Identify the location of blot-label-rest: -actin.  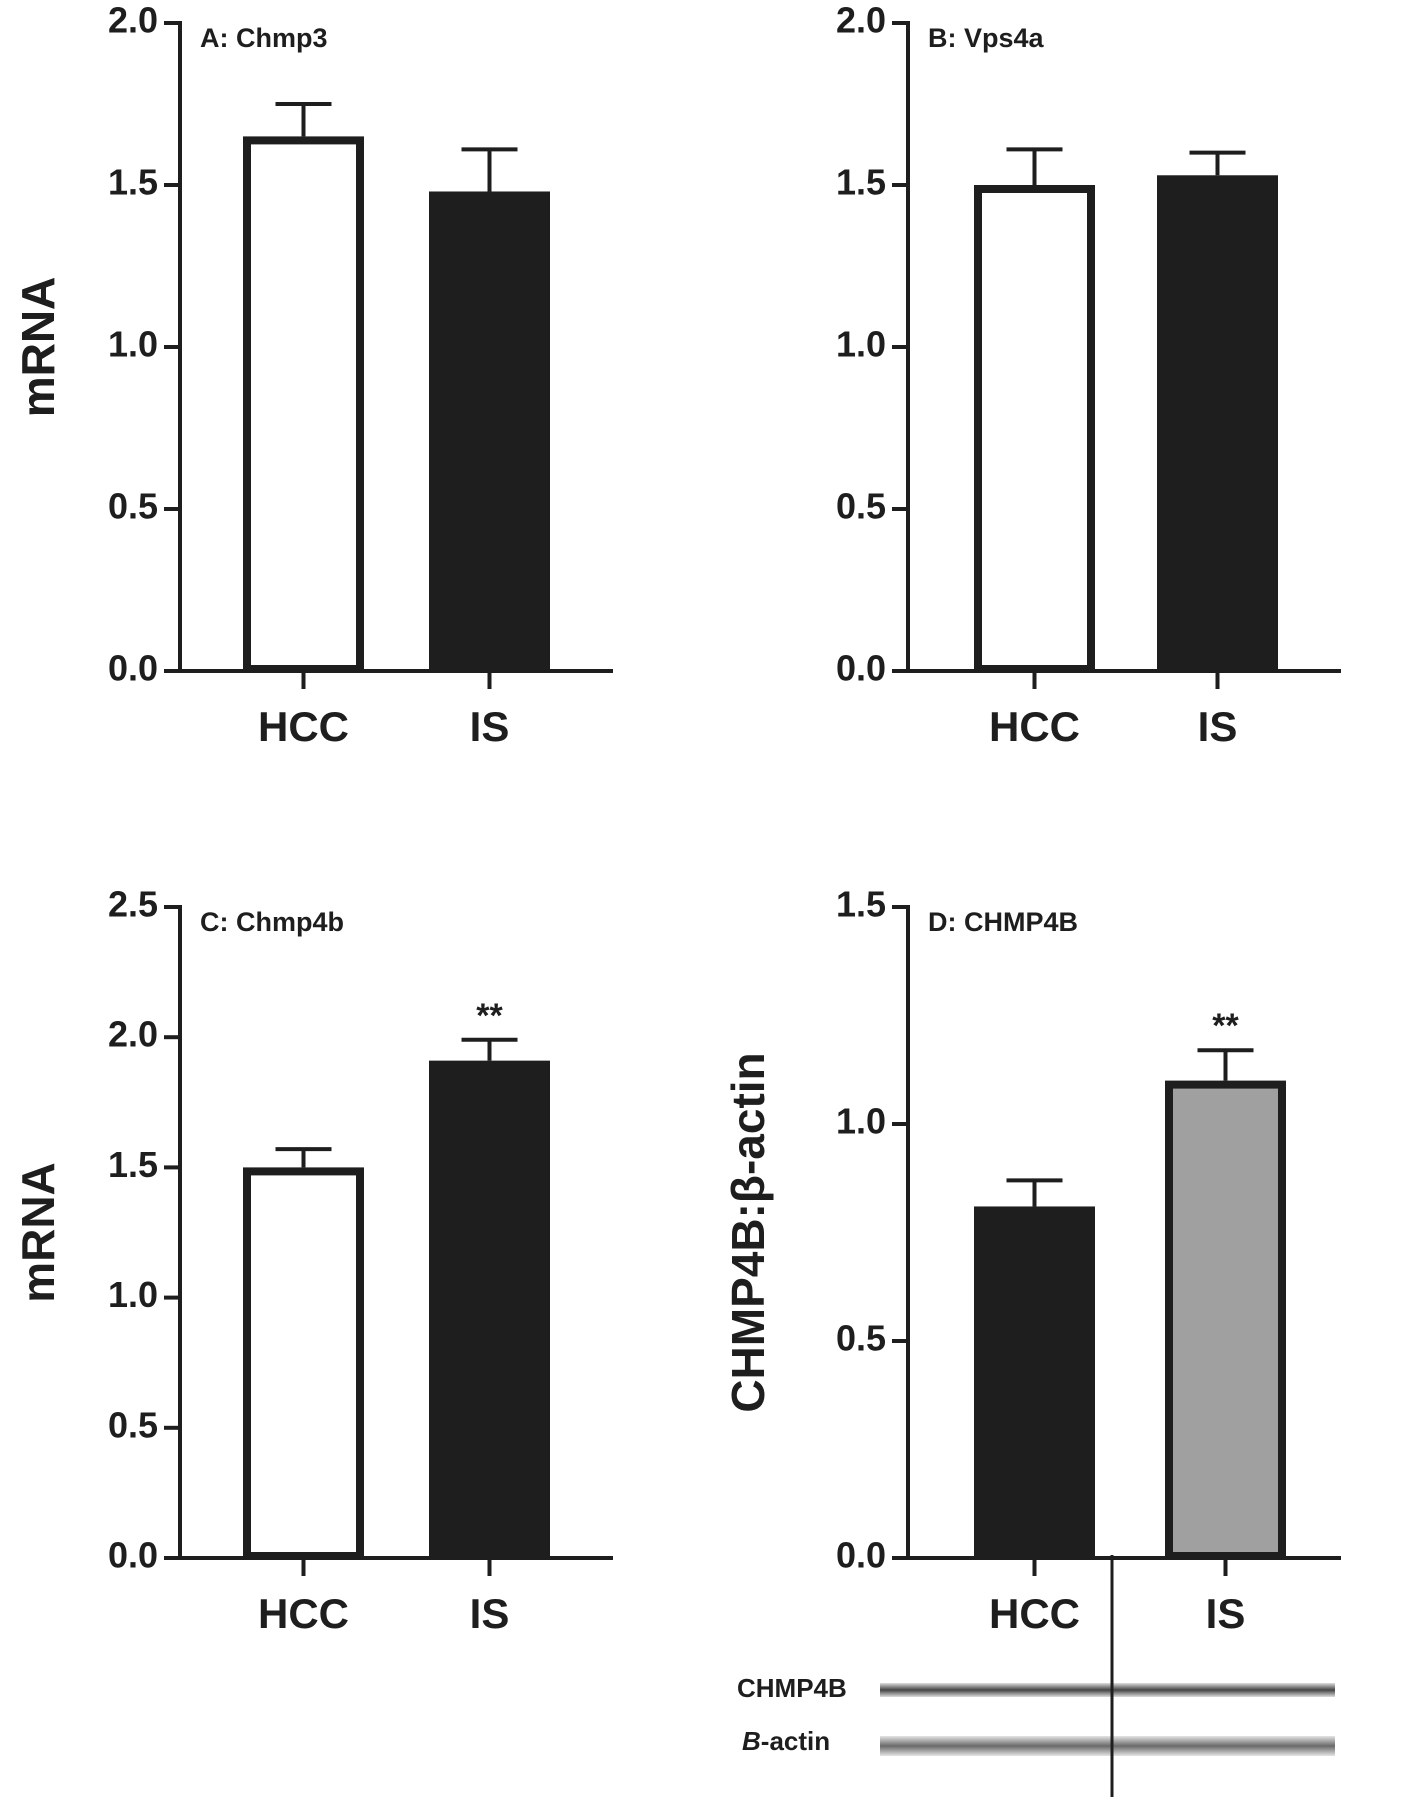
(795, 1741).